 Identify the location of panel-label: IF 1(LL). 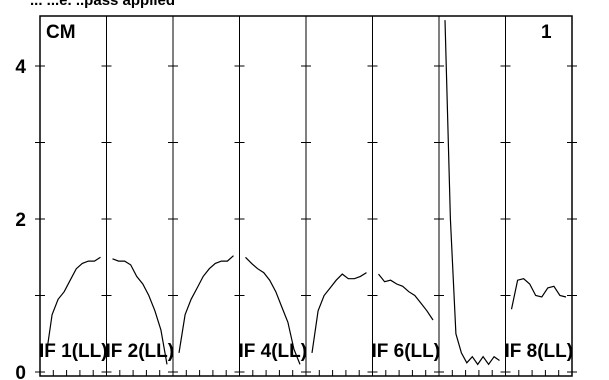
(73, 351).